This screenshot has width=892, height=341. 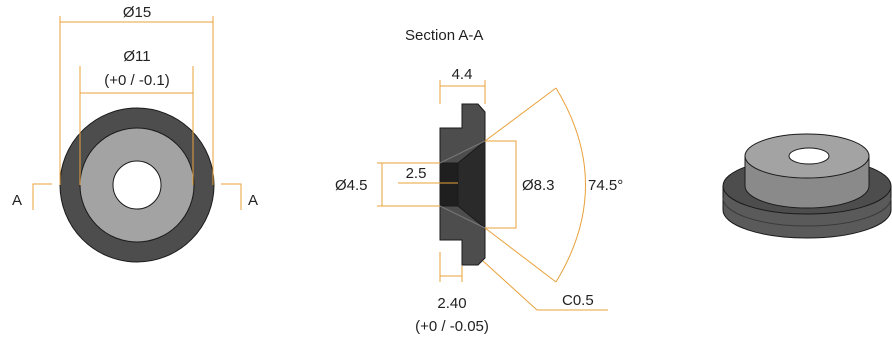 What do you see at coordinates (137, 185) in the screenshot?
I see `center-hole` at bounding box center [137, 185].